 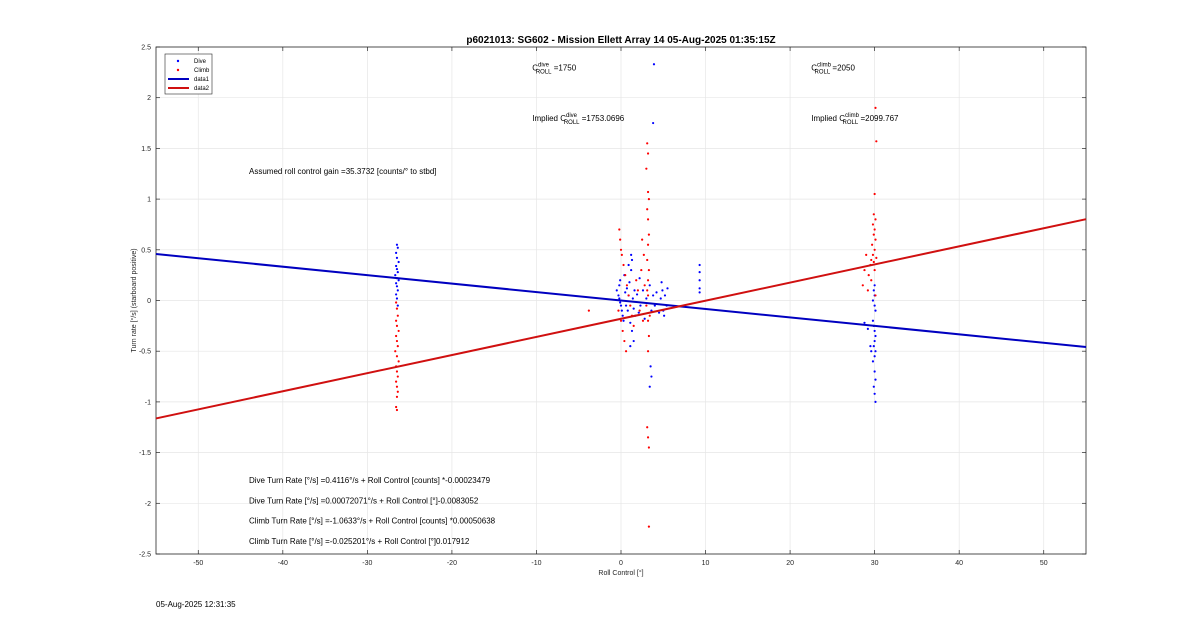 What do you see at coordinates (145, 453) in the screenshot?
I see `y-tick-label: -1.5` at bounding box center [145, 453].